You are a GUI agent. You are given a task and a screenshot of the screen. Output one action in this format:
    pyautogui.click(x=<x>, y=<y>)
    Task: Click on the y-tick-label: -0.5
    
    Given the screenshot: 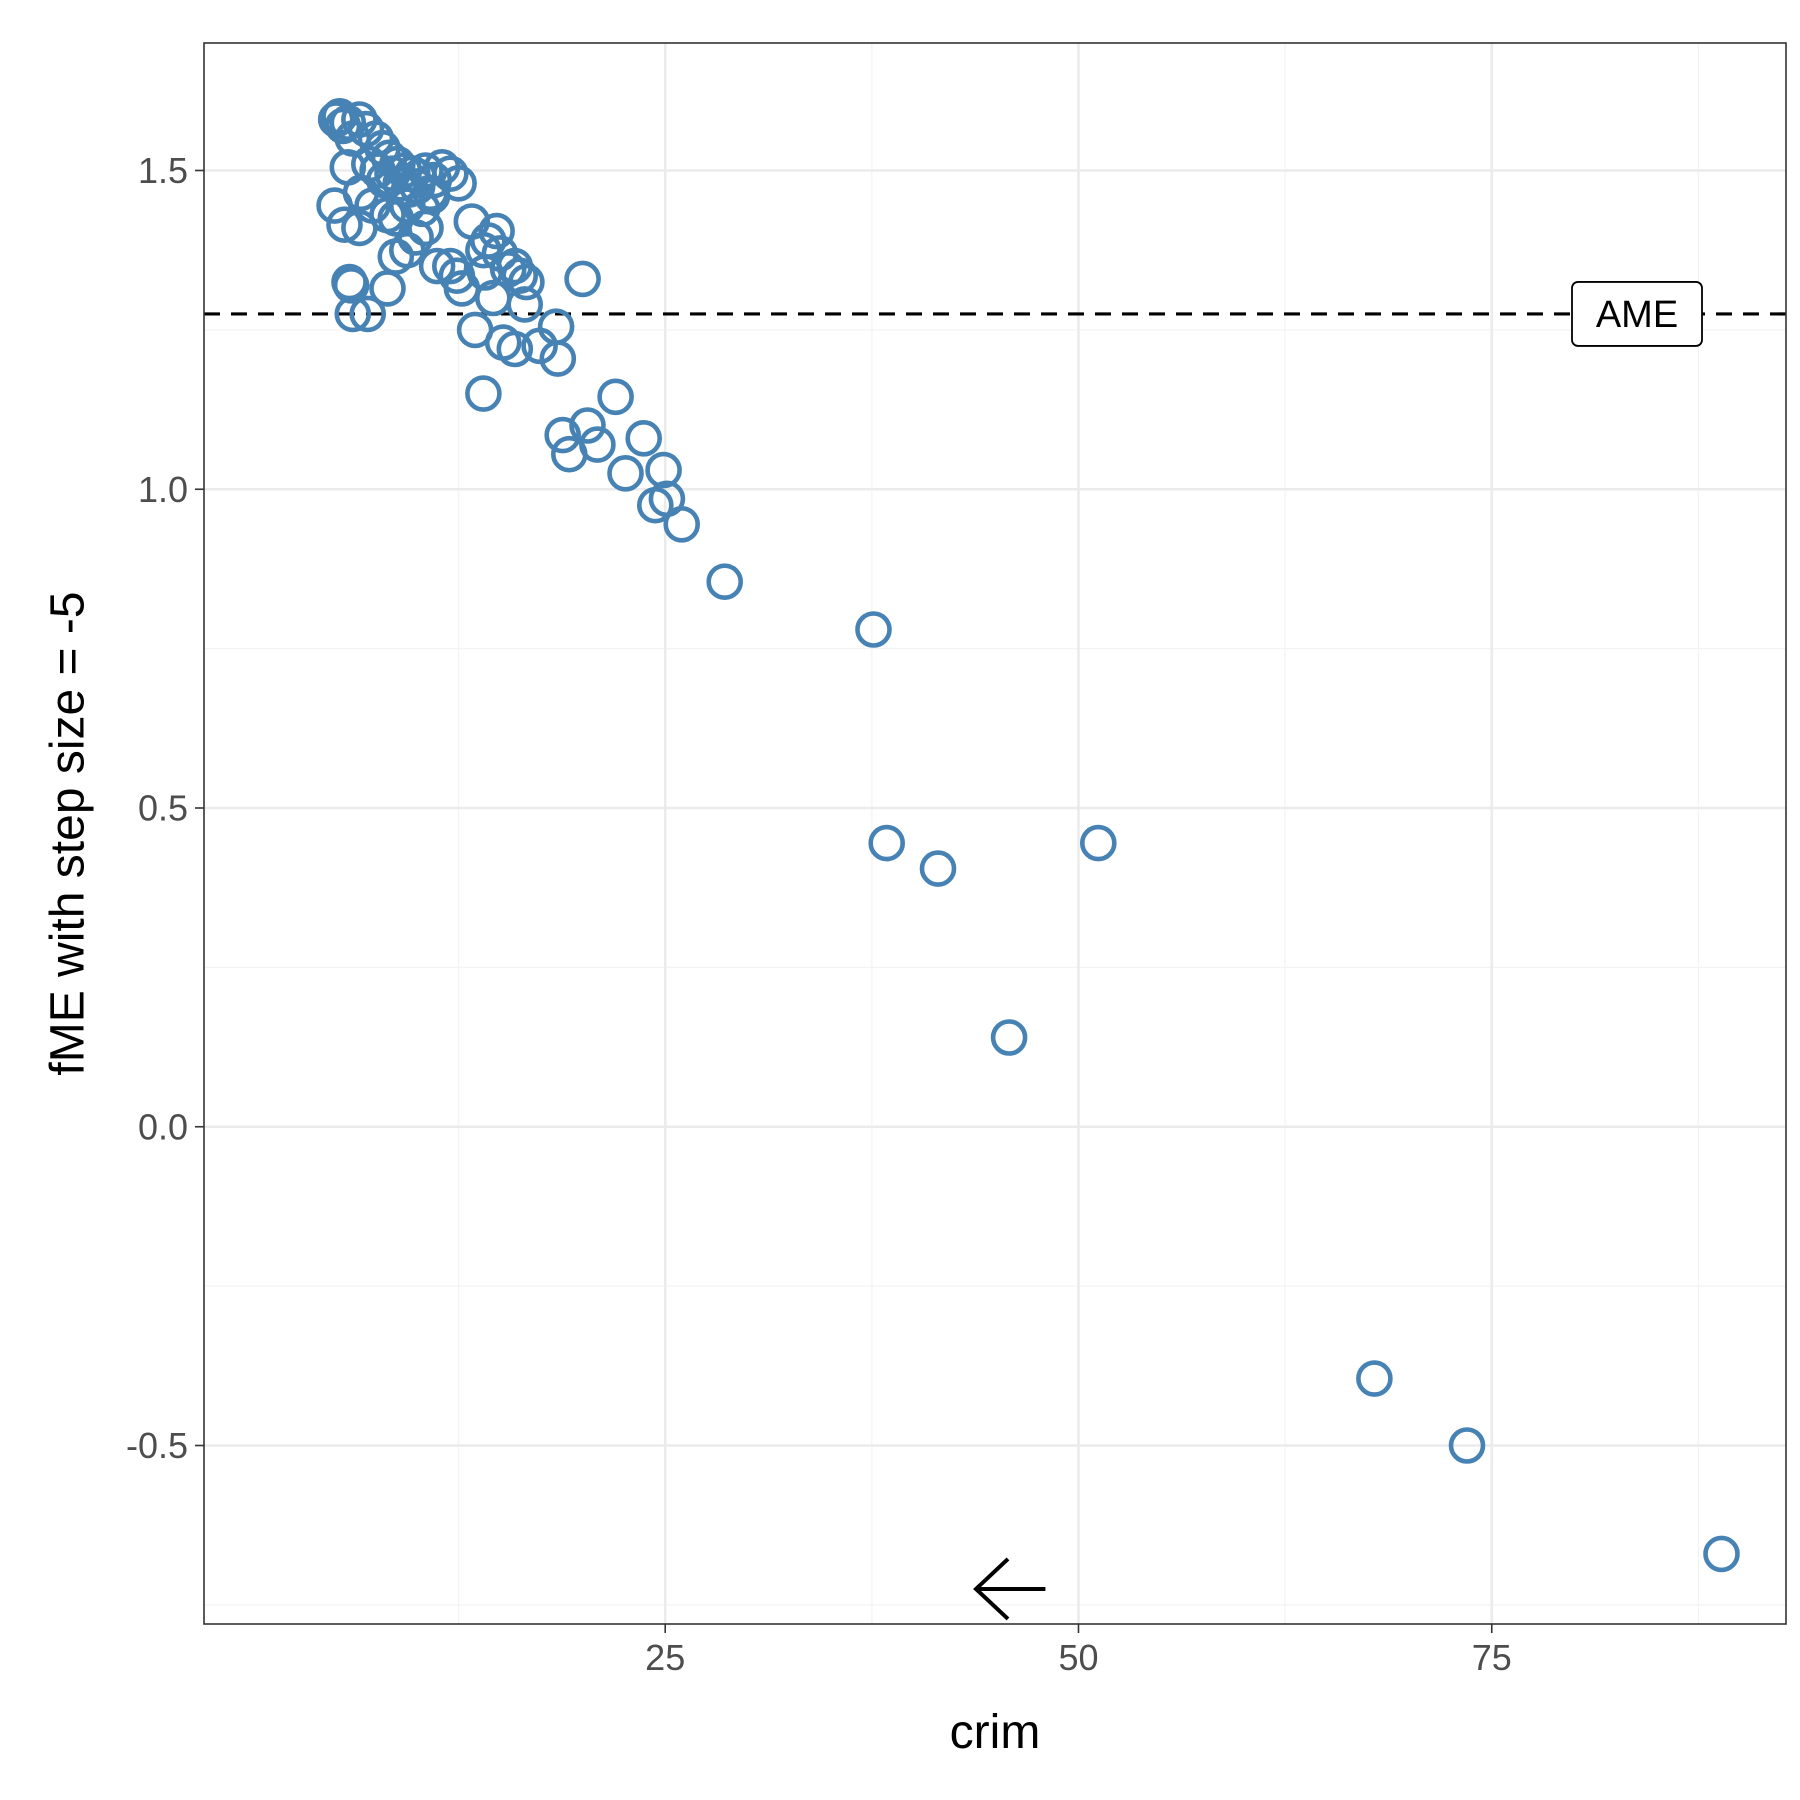 What is the action you would take?
    pyautogui.click(x=157, y=1445)
    